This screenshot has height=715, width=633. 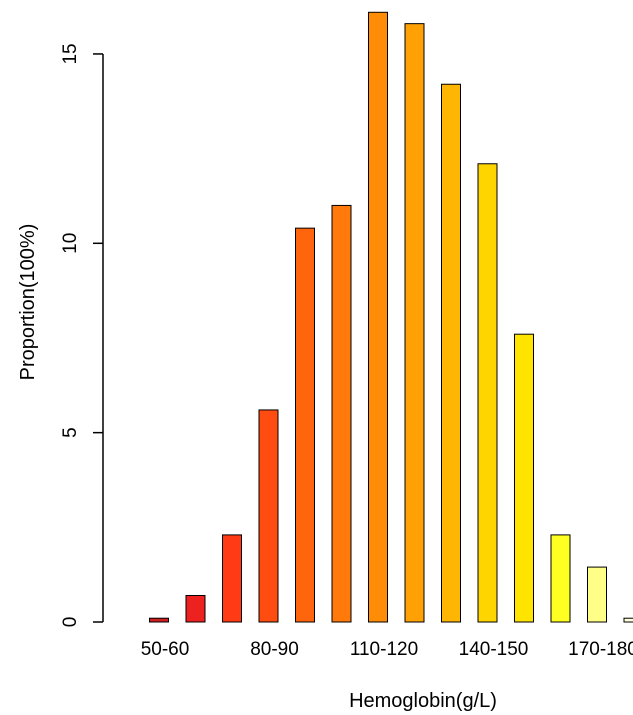 What do you see at coordinates (423, 701) in the screenshot?
I see `x-axis-title: Hemoglobin(g/L)` at bounding box center [423, 701].